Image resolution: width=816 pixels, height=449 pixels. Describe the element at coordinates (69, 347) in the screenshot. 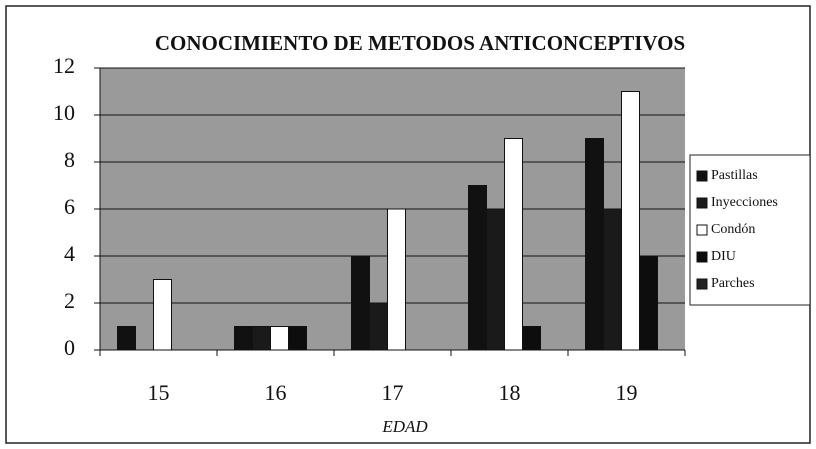

I see `y-tick-label: 0` at that location.